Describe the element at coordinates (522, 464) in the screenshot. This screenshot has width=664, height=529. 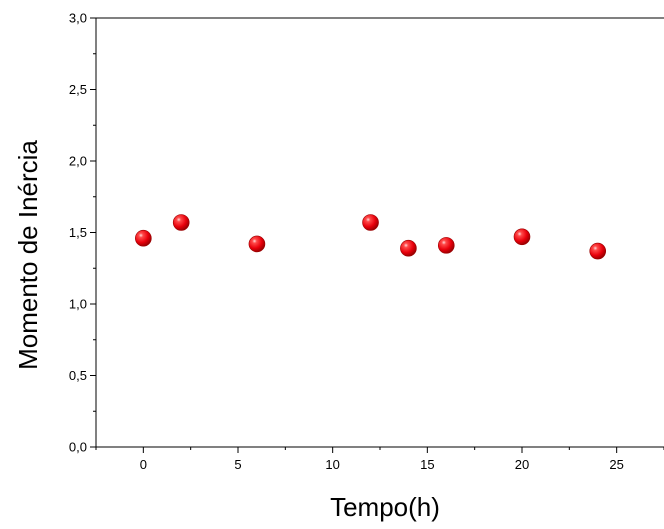
I see `x-tick-label: 20` at that location.